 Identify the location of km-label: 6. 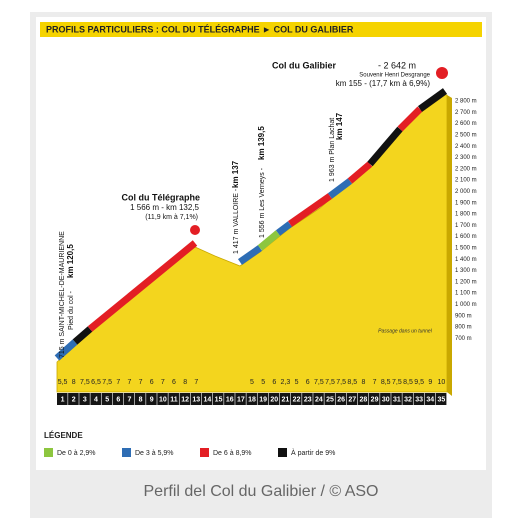
(118, 399).